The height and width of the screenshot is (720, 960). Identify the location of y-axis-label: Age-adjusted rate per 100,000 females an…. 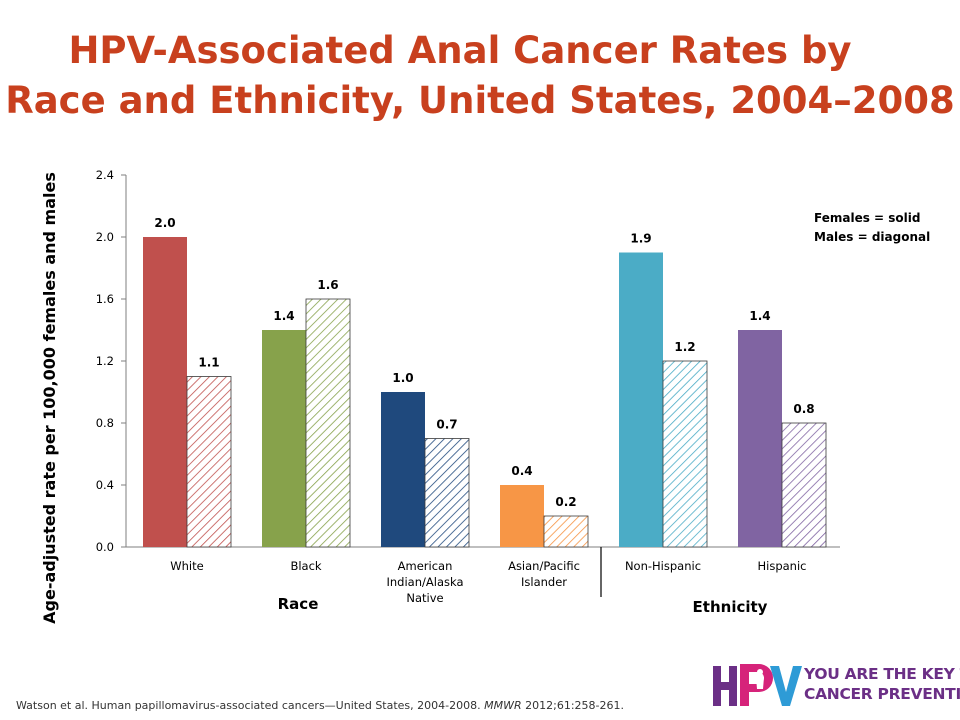
(49, 398).